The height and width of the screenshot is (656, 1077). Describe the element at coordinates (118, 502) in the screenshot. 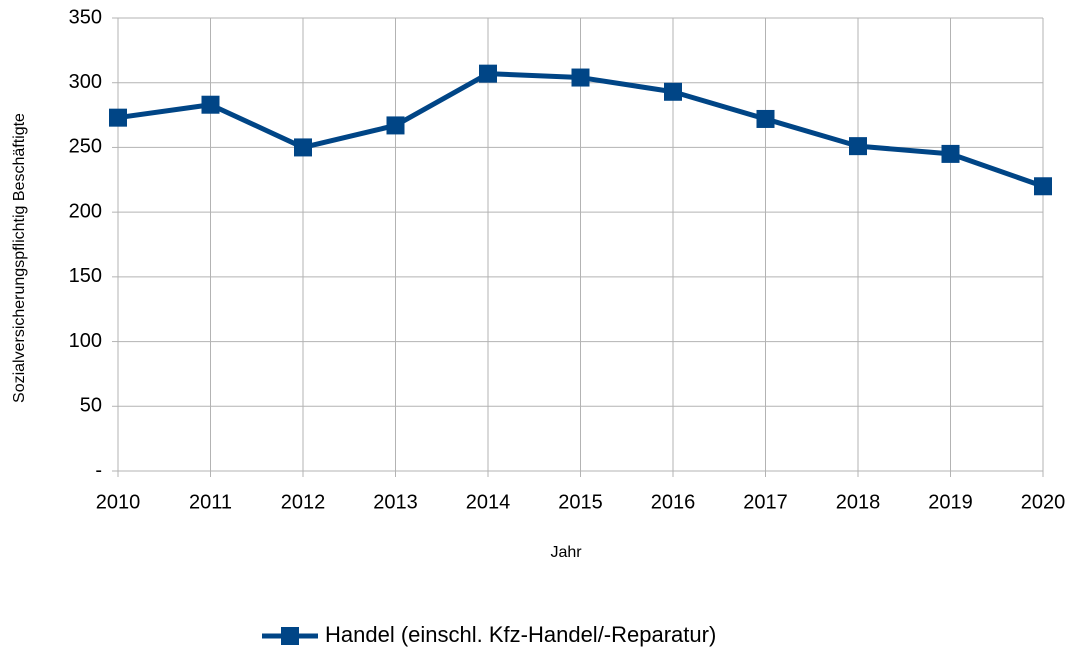

I see `x-tick-label: 2010` at that location.